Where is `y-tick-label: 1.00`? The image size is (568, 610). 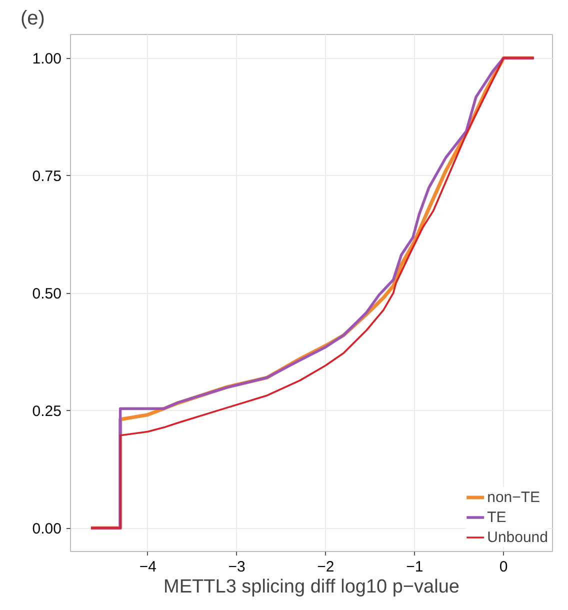
y-tick-label: 1.00 is located at coordinates (47, 59).